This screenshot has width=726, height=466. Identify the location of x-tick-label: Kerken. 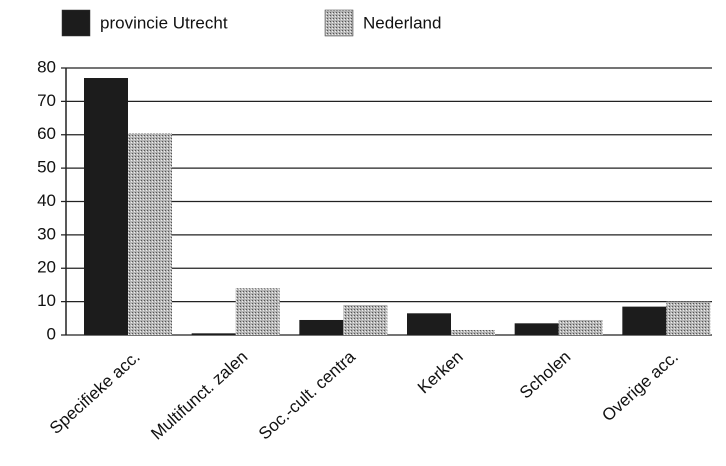
(440, 372).